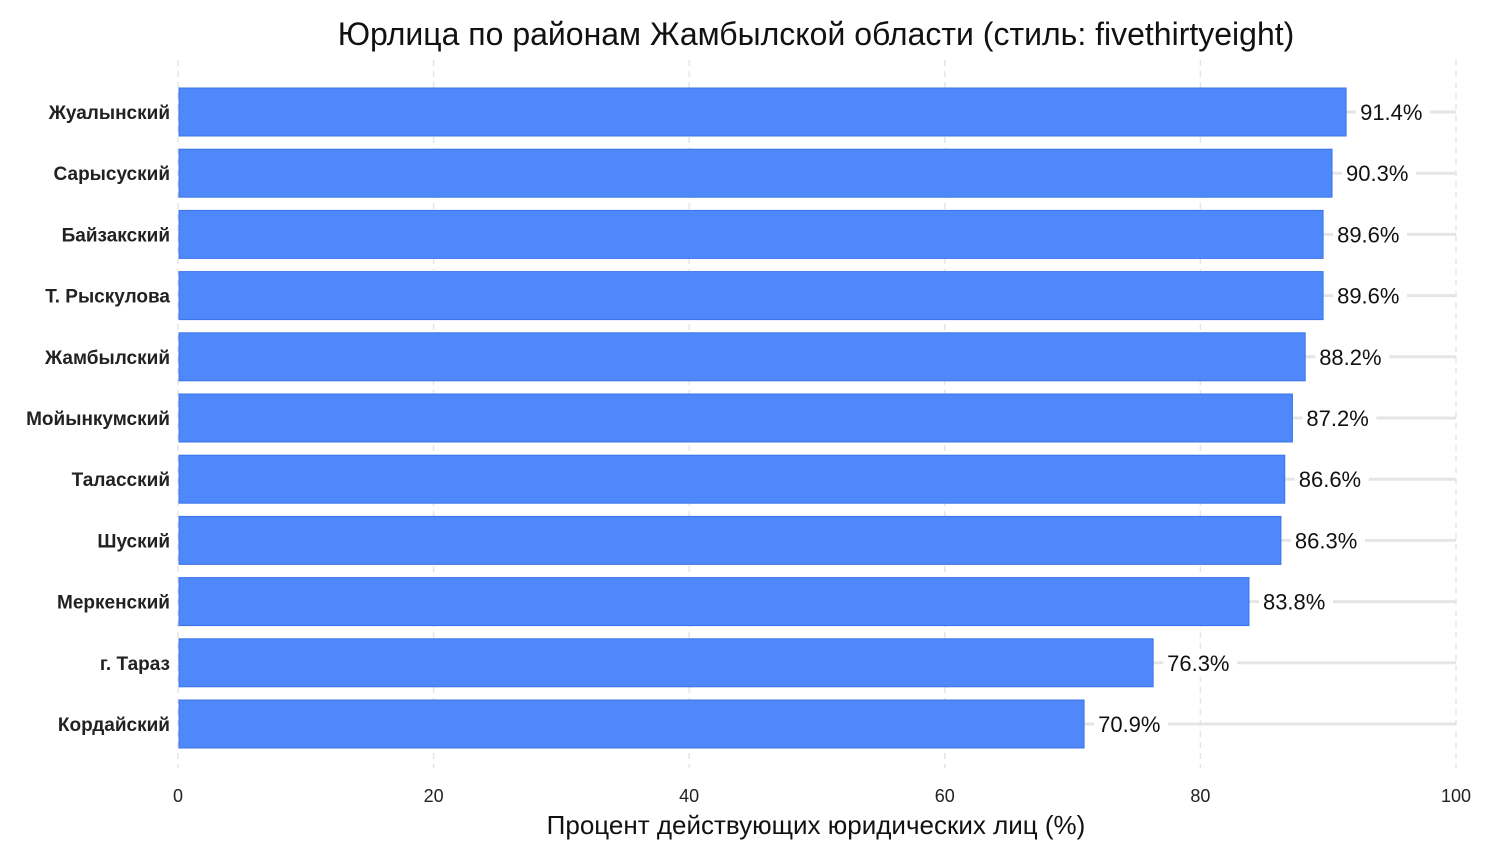  I want to click on data-label: 91.4%, so click(1391, 112).